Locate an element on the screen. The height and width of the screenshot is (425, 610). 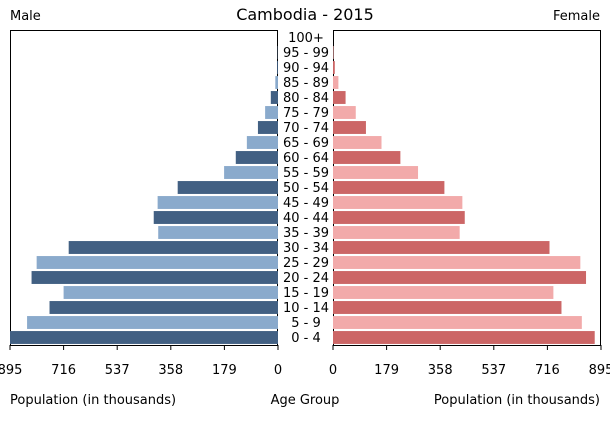
x-axis-label-right: Population (in thousands) is located at coordinates (516, 400).